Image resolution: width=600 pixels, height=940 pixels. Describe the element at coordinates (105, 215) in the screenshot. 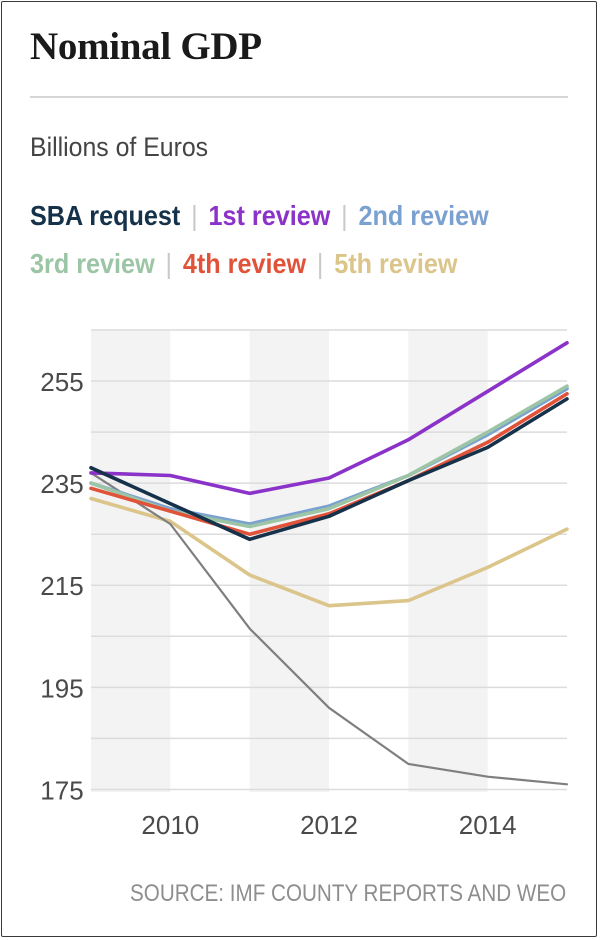

I see `legend-sba-request: SBA request` at that location.